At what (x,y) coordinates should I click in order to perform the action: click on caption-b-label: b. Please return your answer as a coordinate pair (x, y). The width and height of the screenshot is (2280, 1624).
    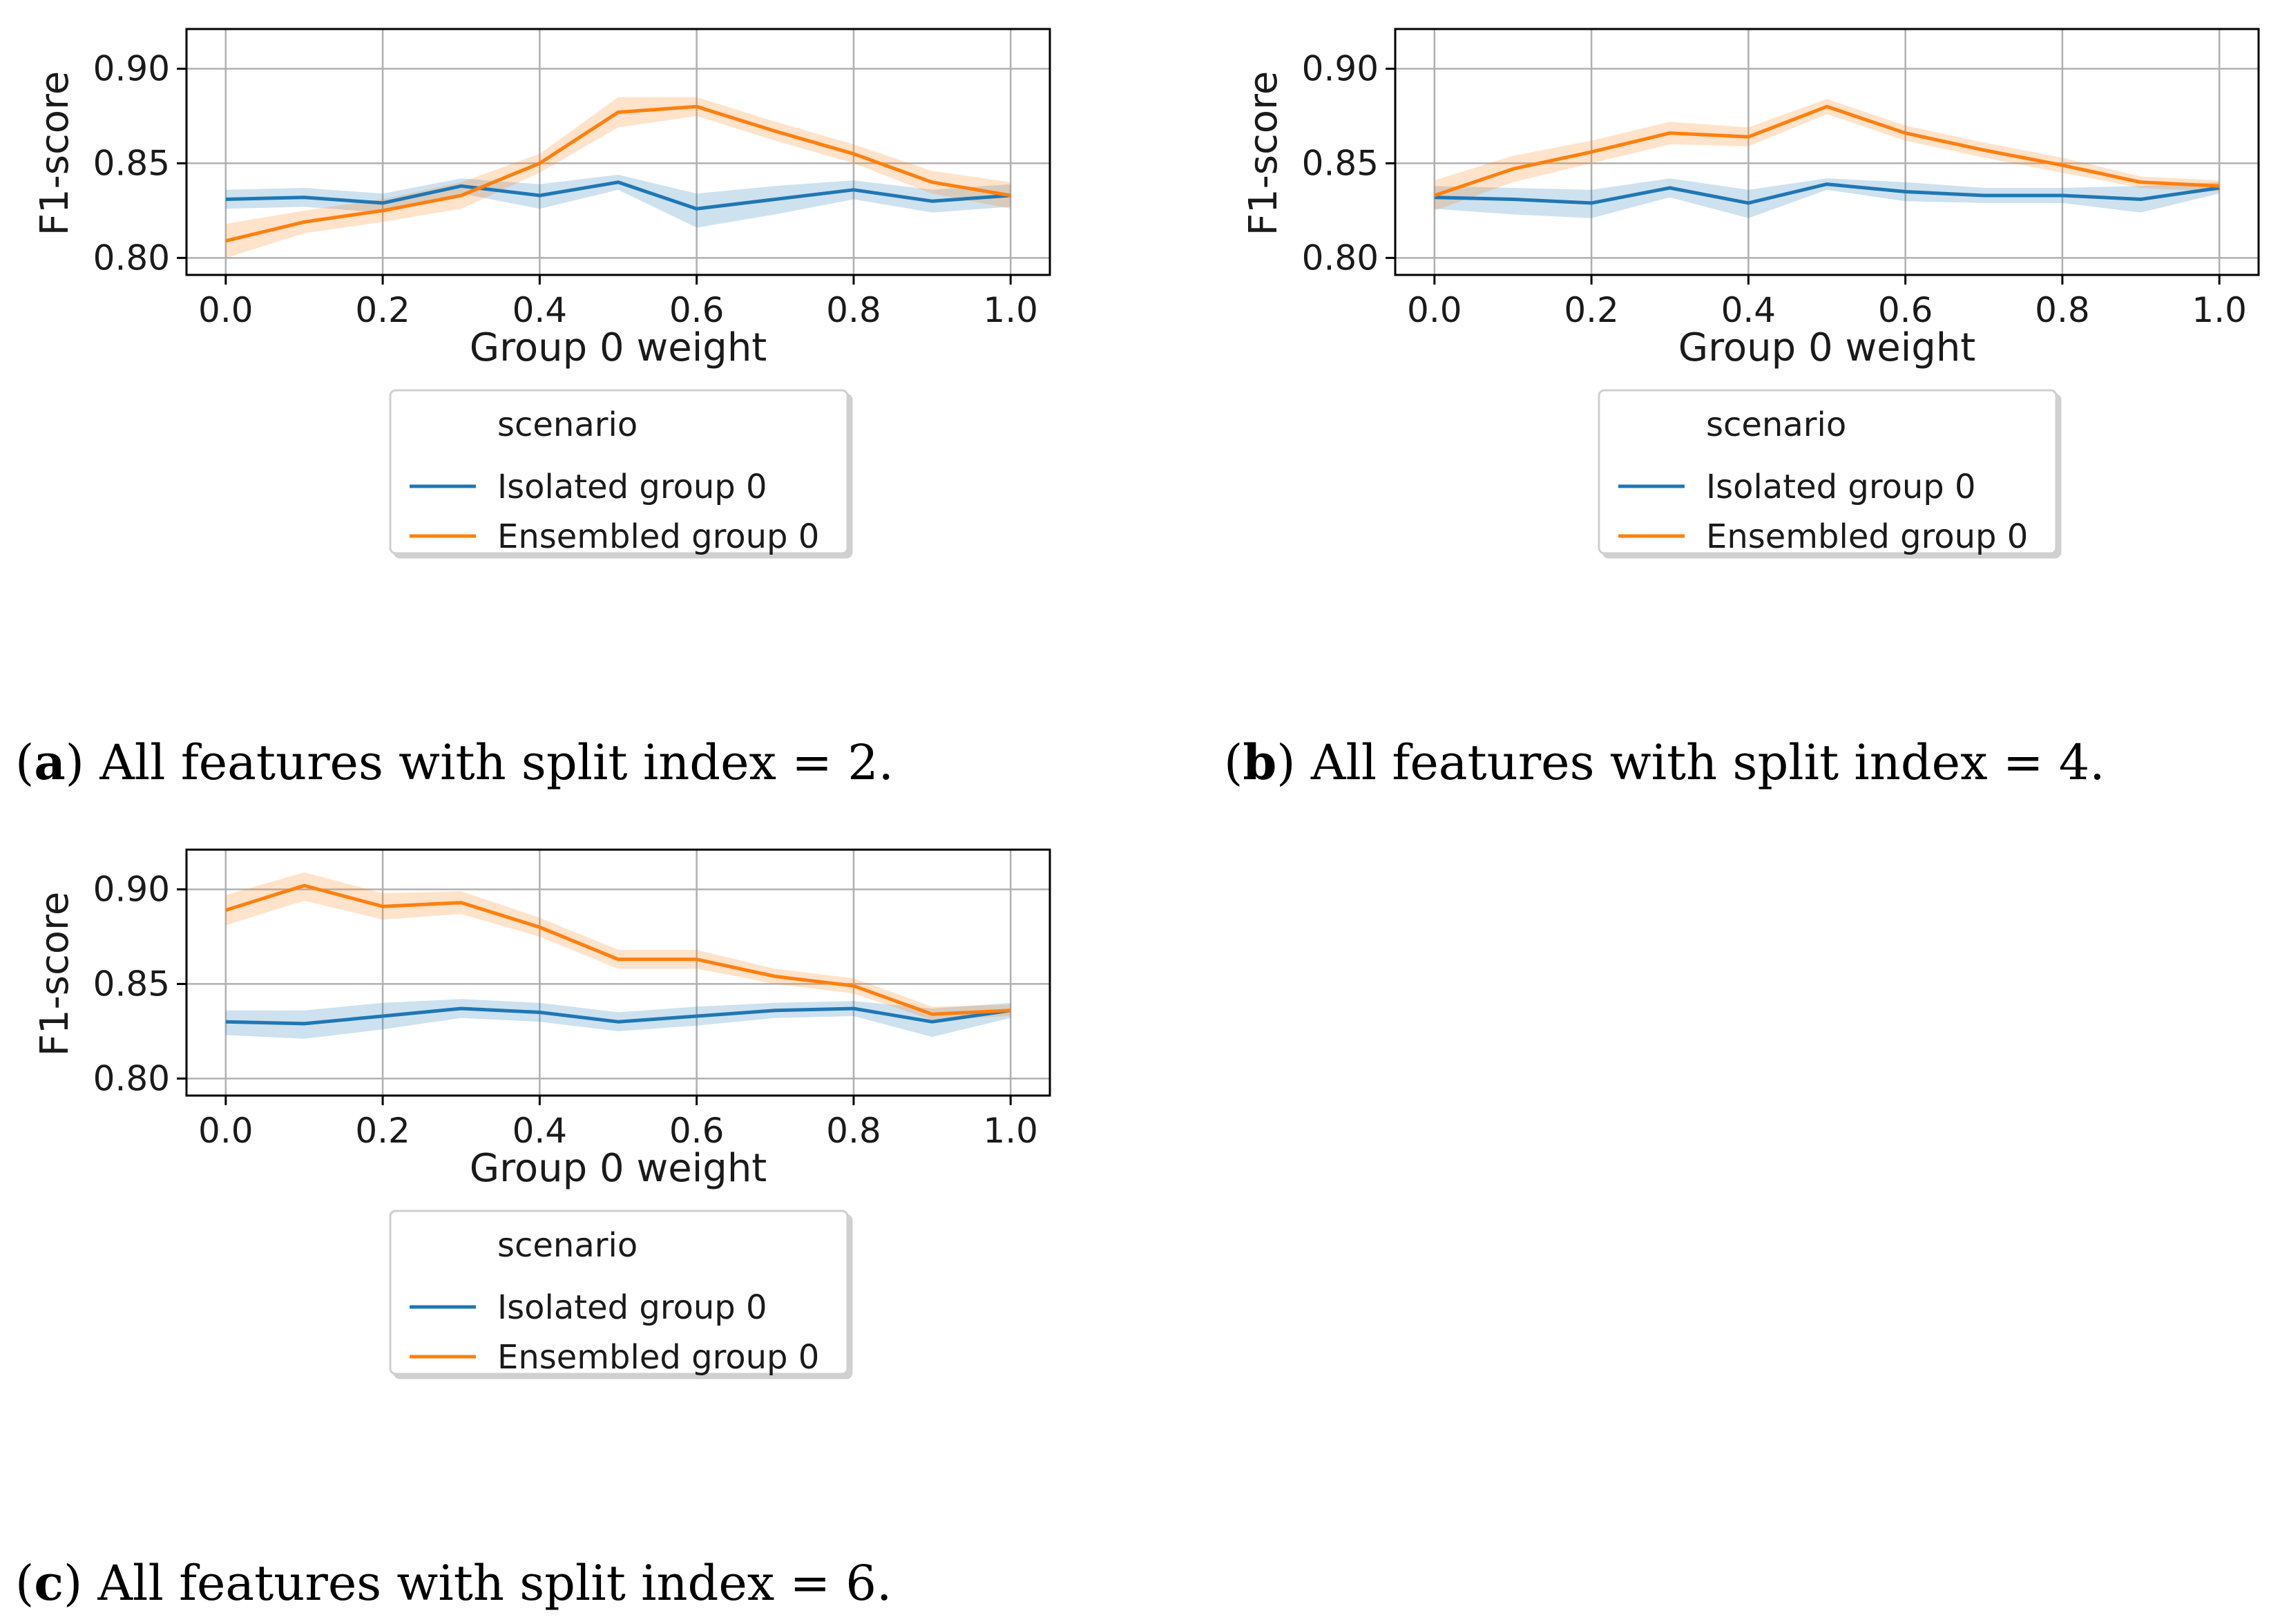
    Looking at the image, I should click on (1259, 762).